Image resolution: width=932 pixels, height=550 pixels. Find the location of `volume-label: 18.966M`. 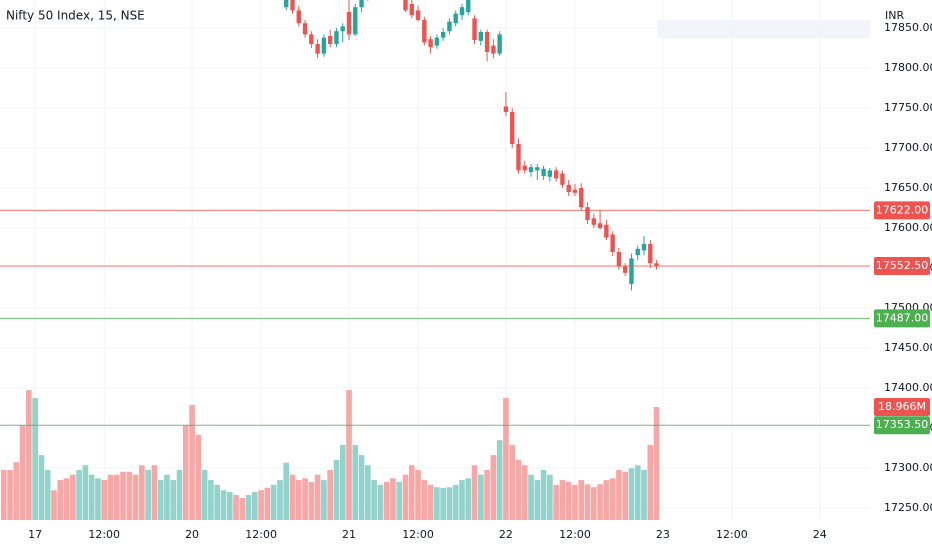

volume-label: 18.966M is located at coordinates (902, 406).